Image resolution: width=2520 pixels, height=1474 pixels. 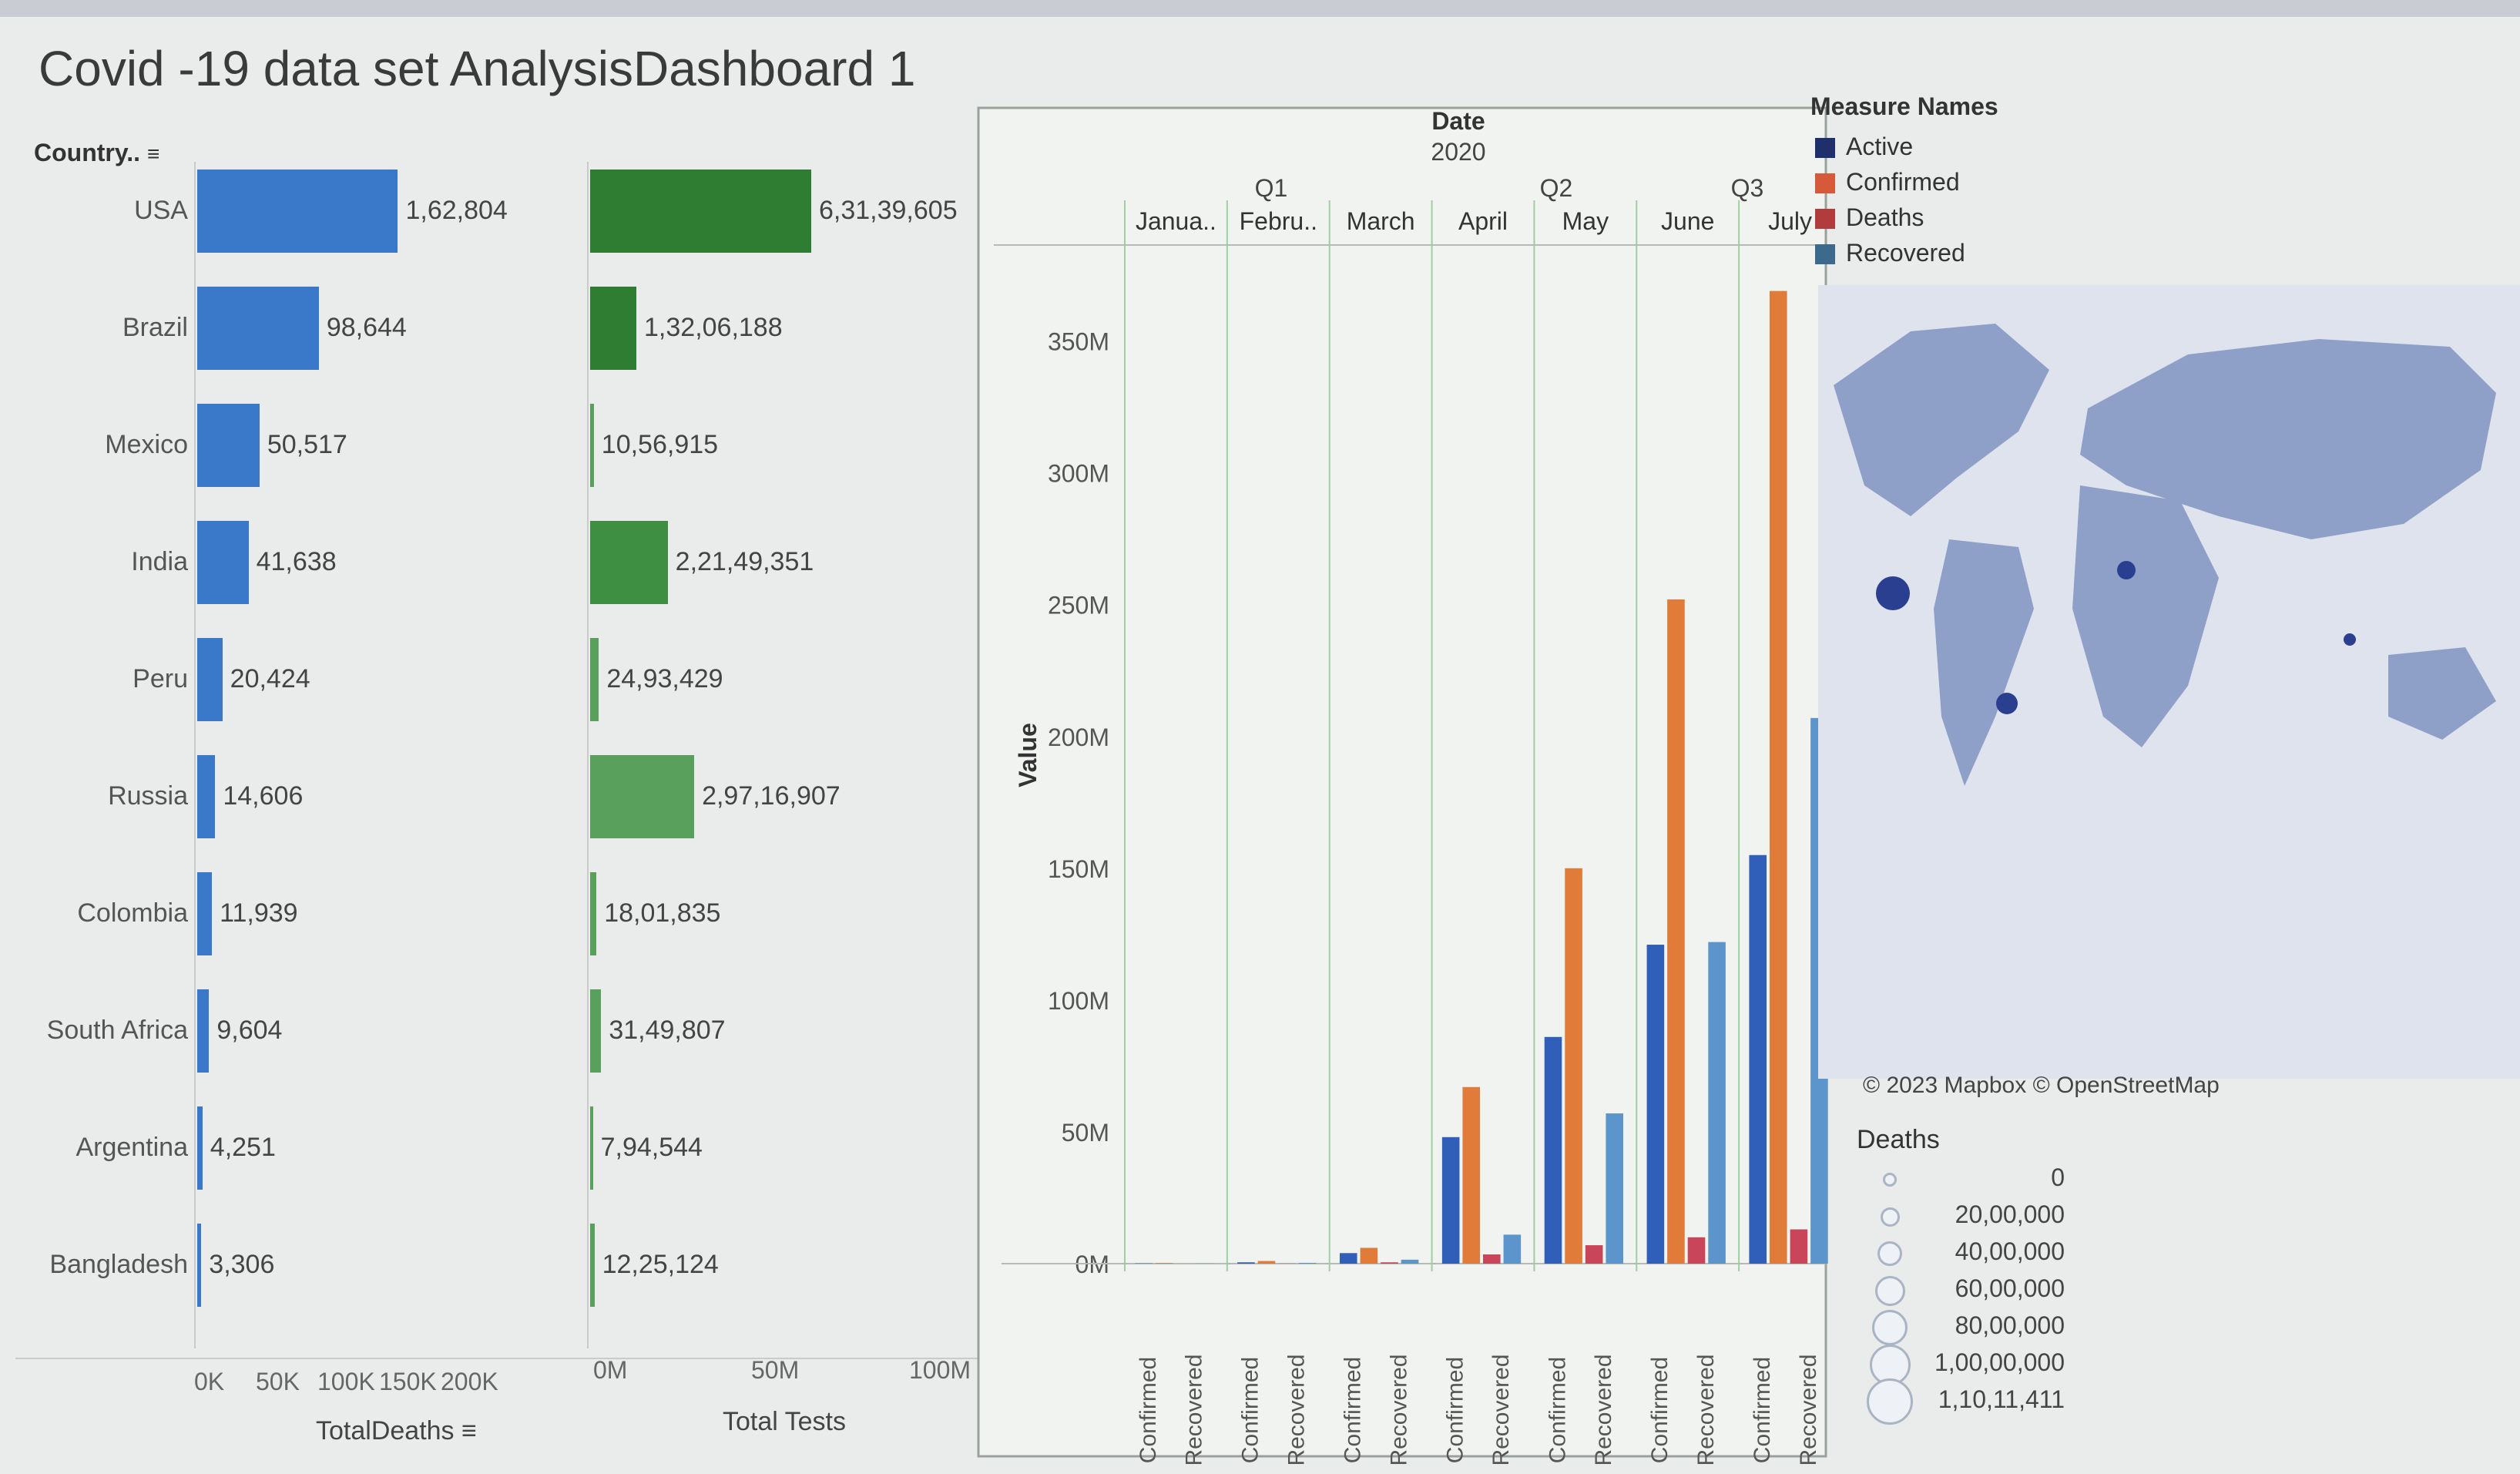 I want to click on deaths-value-label: 20,424, so click(x=270, y=678).